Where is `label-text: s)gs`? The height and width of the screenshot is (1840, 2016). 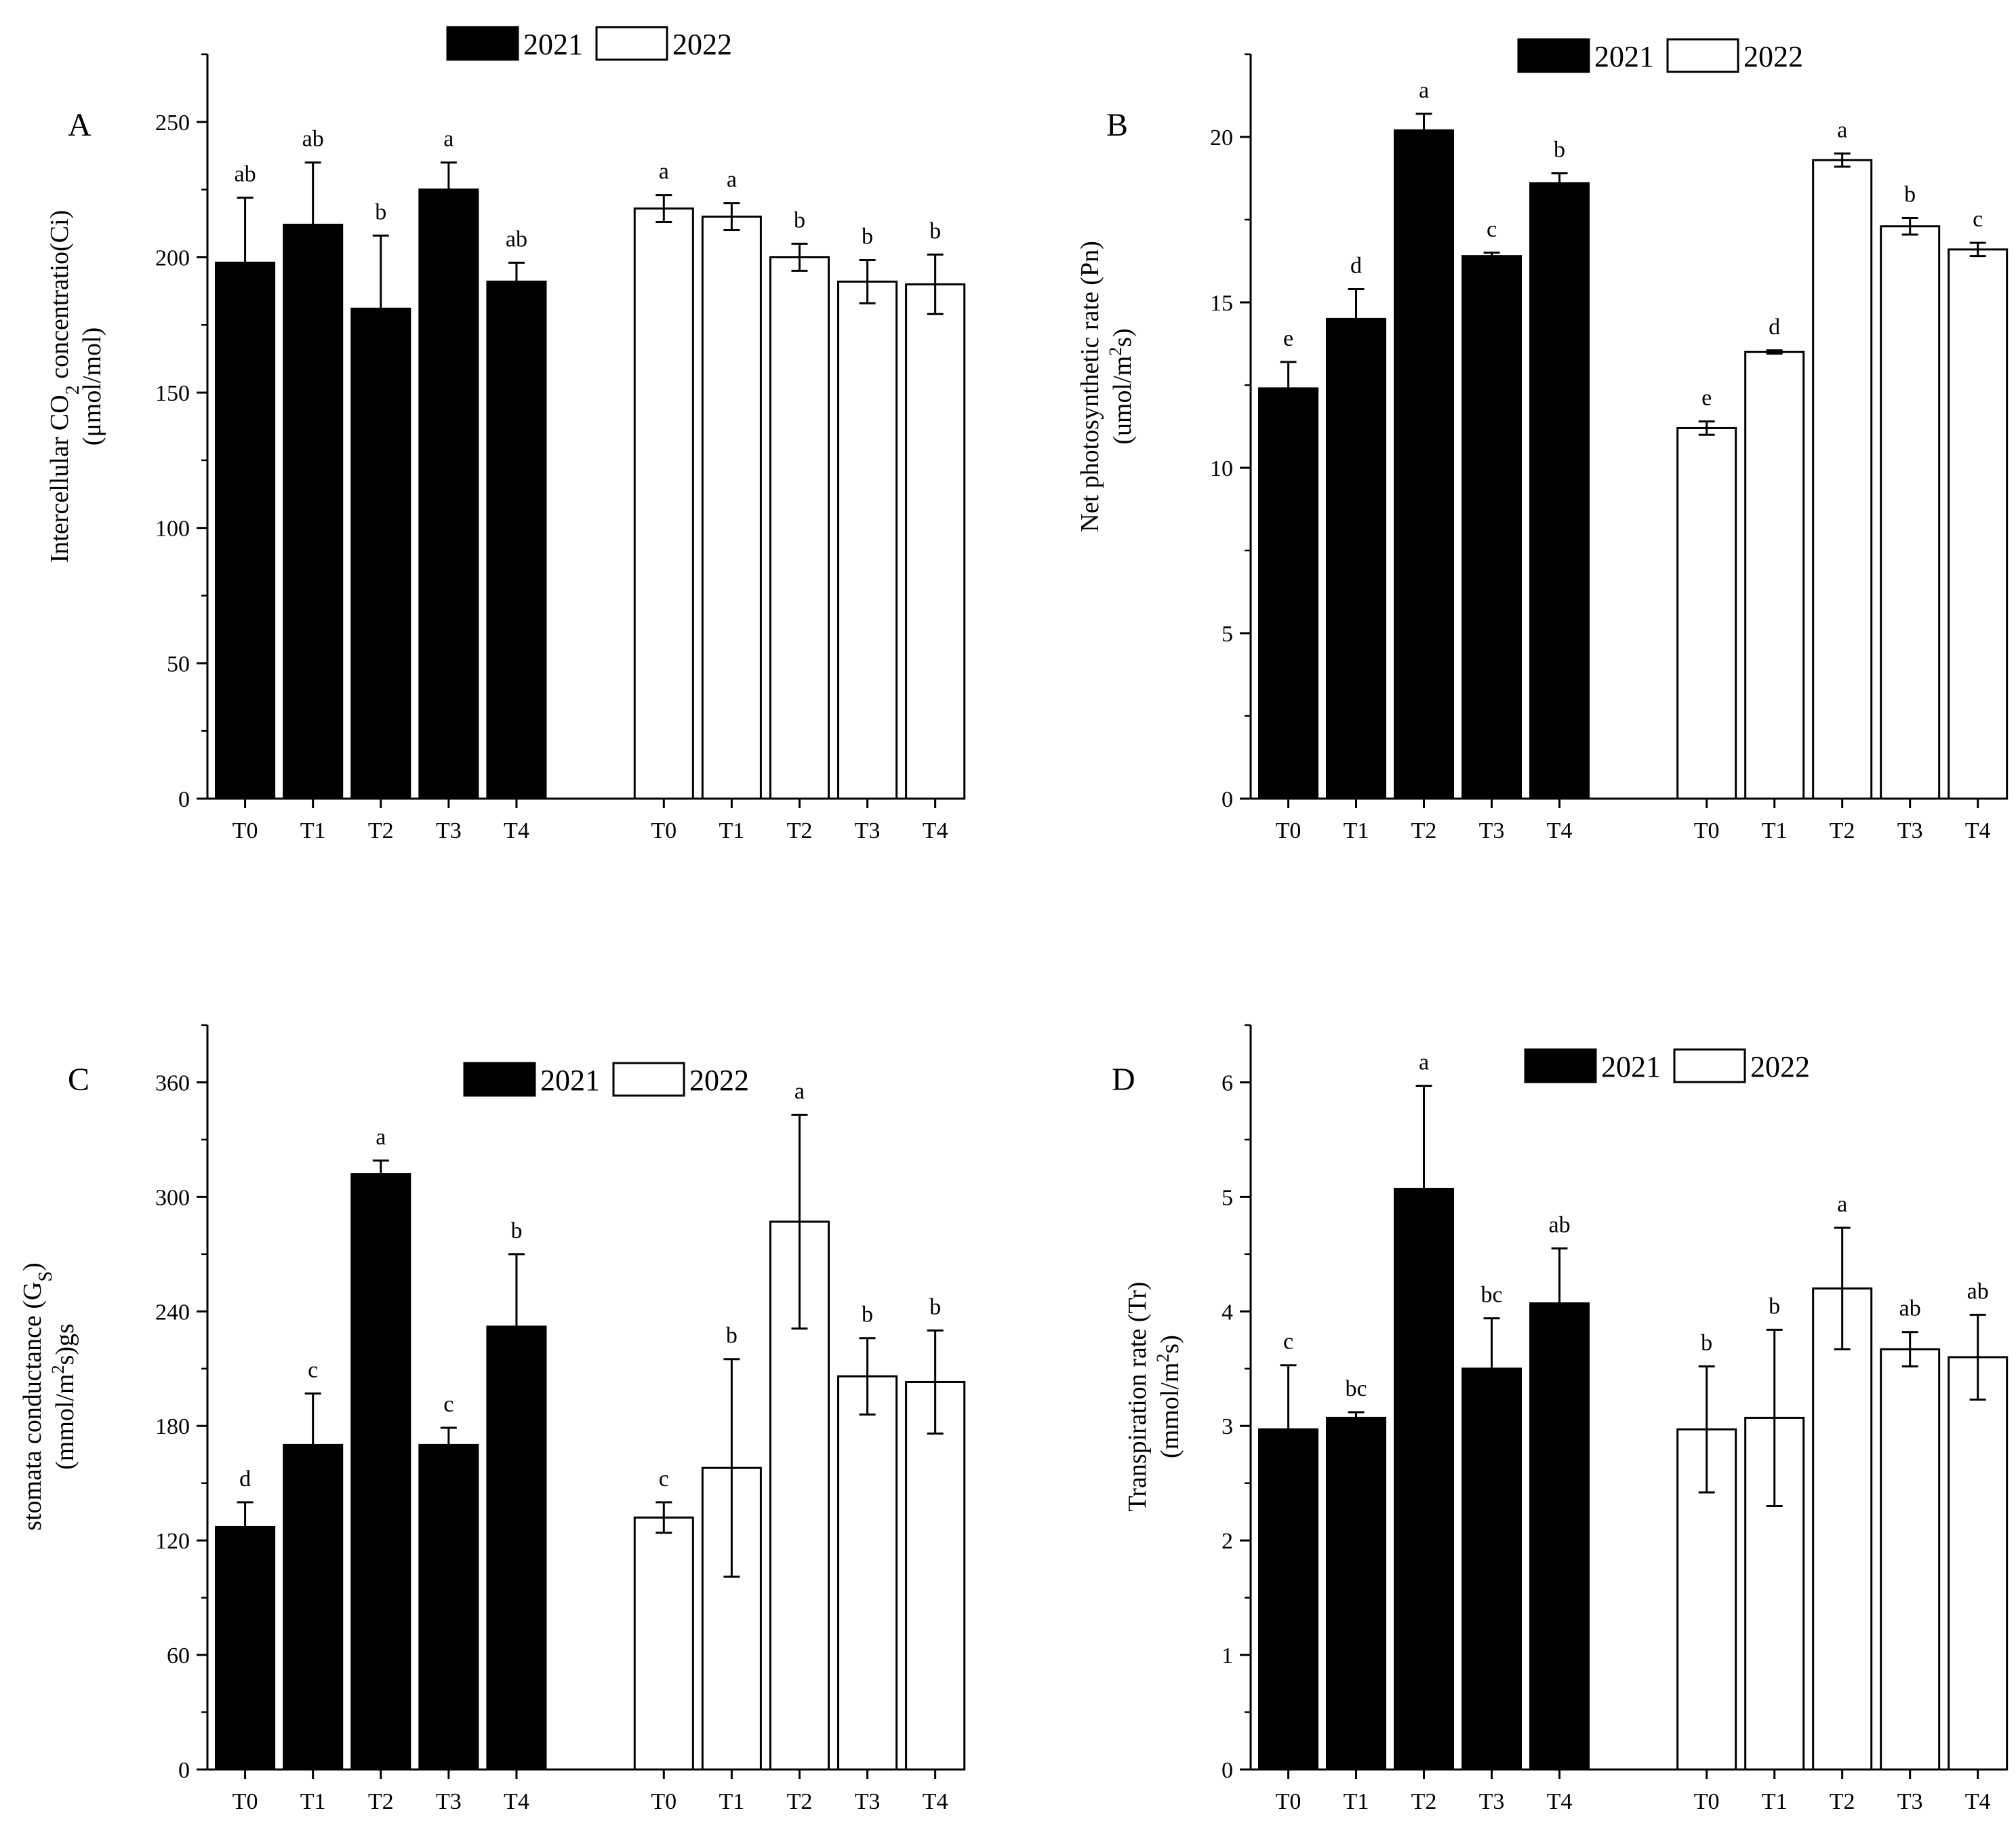
label-text: s)gs is located at coordinates (65, 1344).